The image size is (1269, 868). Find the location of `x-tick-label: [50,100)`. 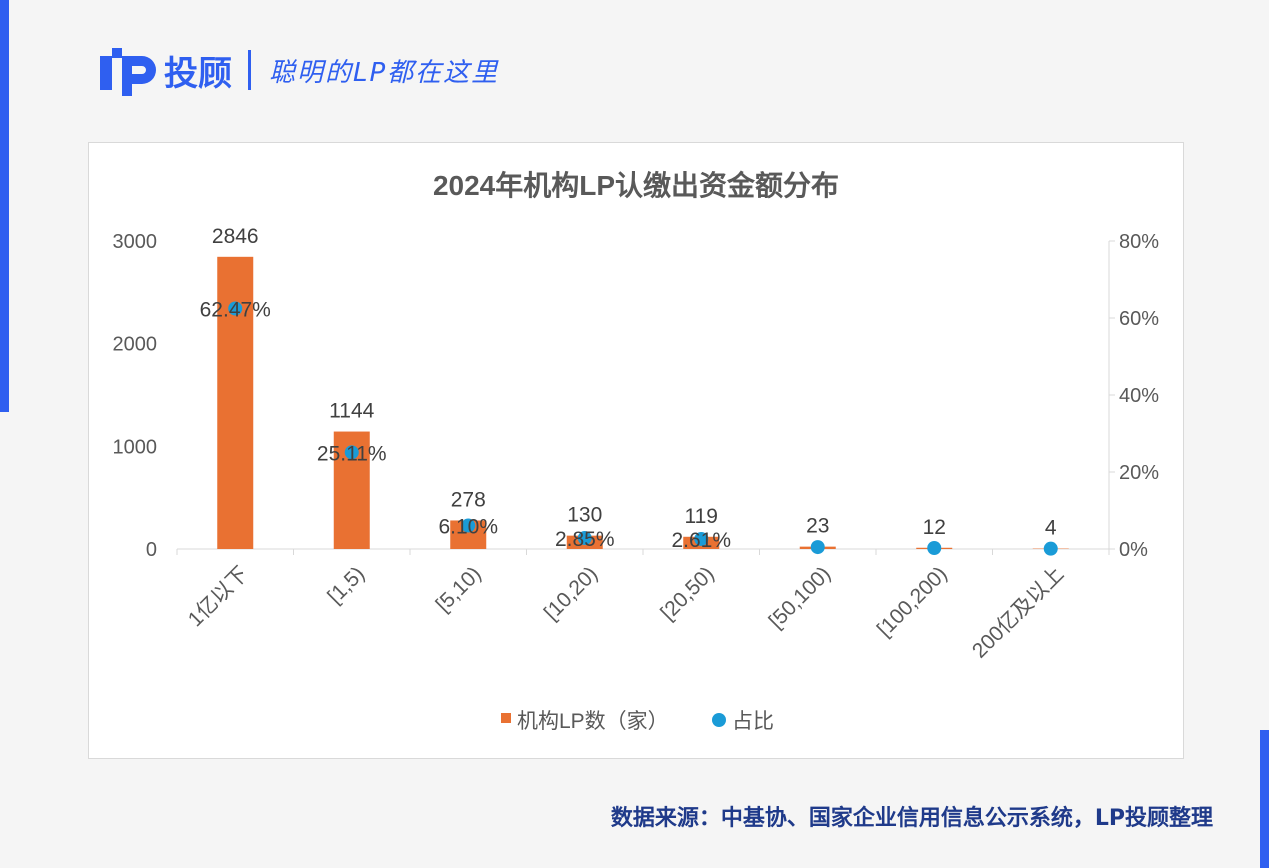

x-tick-label: [50,100) is located at coordinates (800, 597).